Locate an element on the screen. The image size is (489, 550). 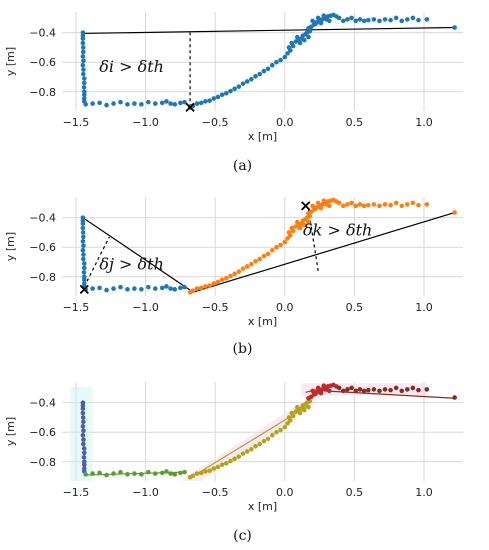
x-marker is located at coordinates (84, 289).